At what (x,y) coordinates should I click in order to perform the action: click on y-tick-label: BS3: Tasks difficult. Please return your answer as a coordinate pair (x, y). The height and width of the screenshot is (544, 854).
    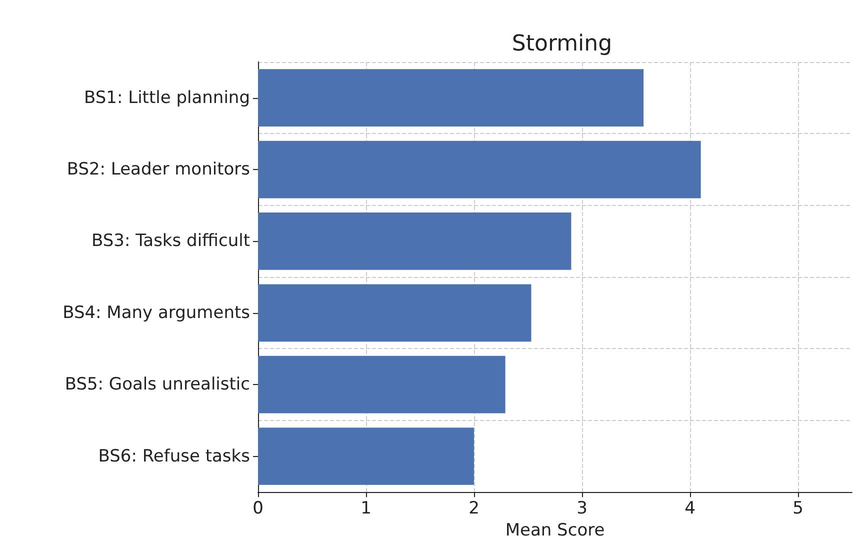
    Looking at the image, I should click on (170, 241).